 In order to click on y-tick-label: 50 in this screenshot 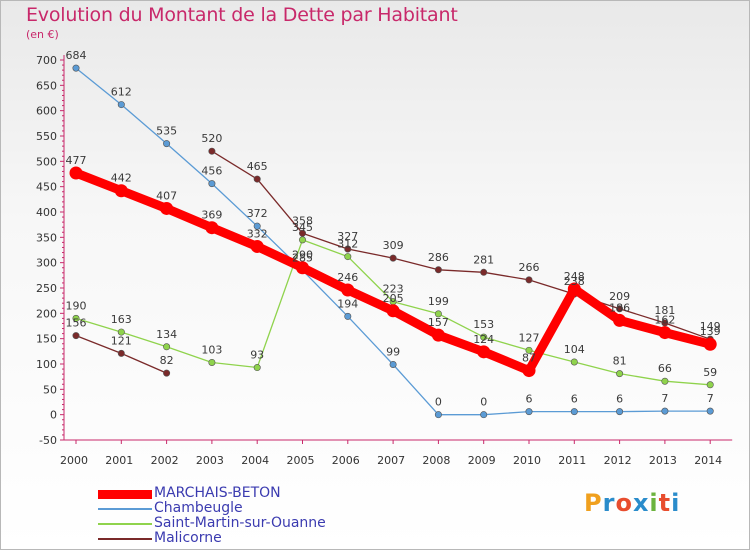, I will do `click(50, 389)`.